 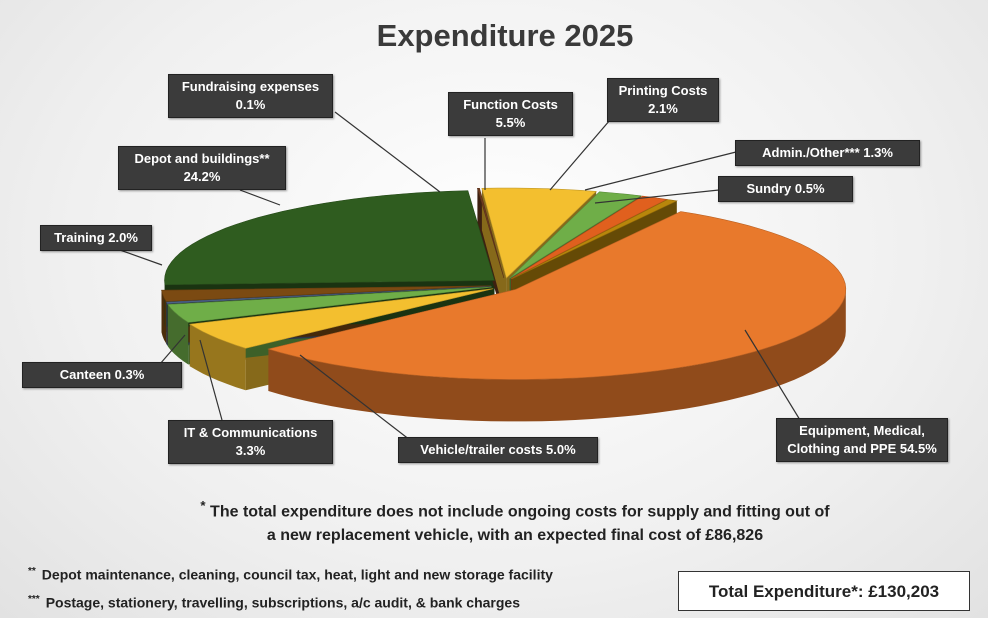 I want to click on label-value: 1.3%, so click(x=878, y=152).